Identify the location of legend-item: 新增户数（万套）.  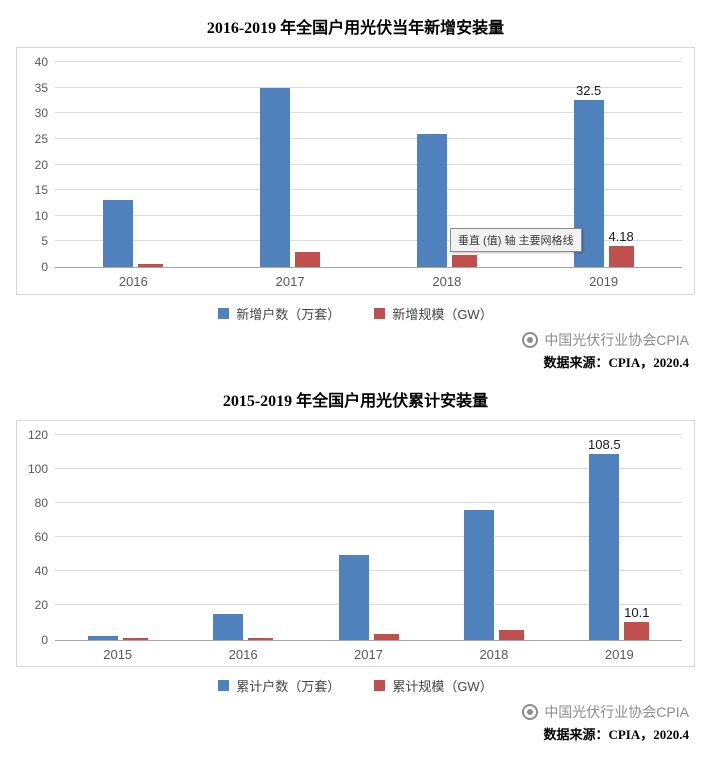
(279, 313).